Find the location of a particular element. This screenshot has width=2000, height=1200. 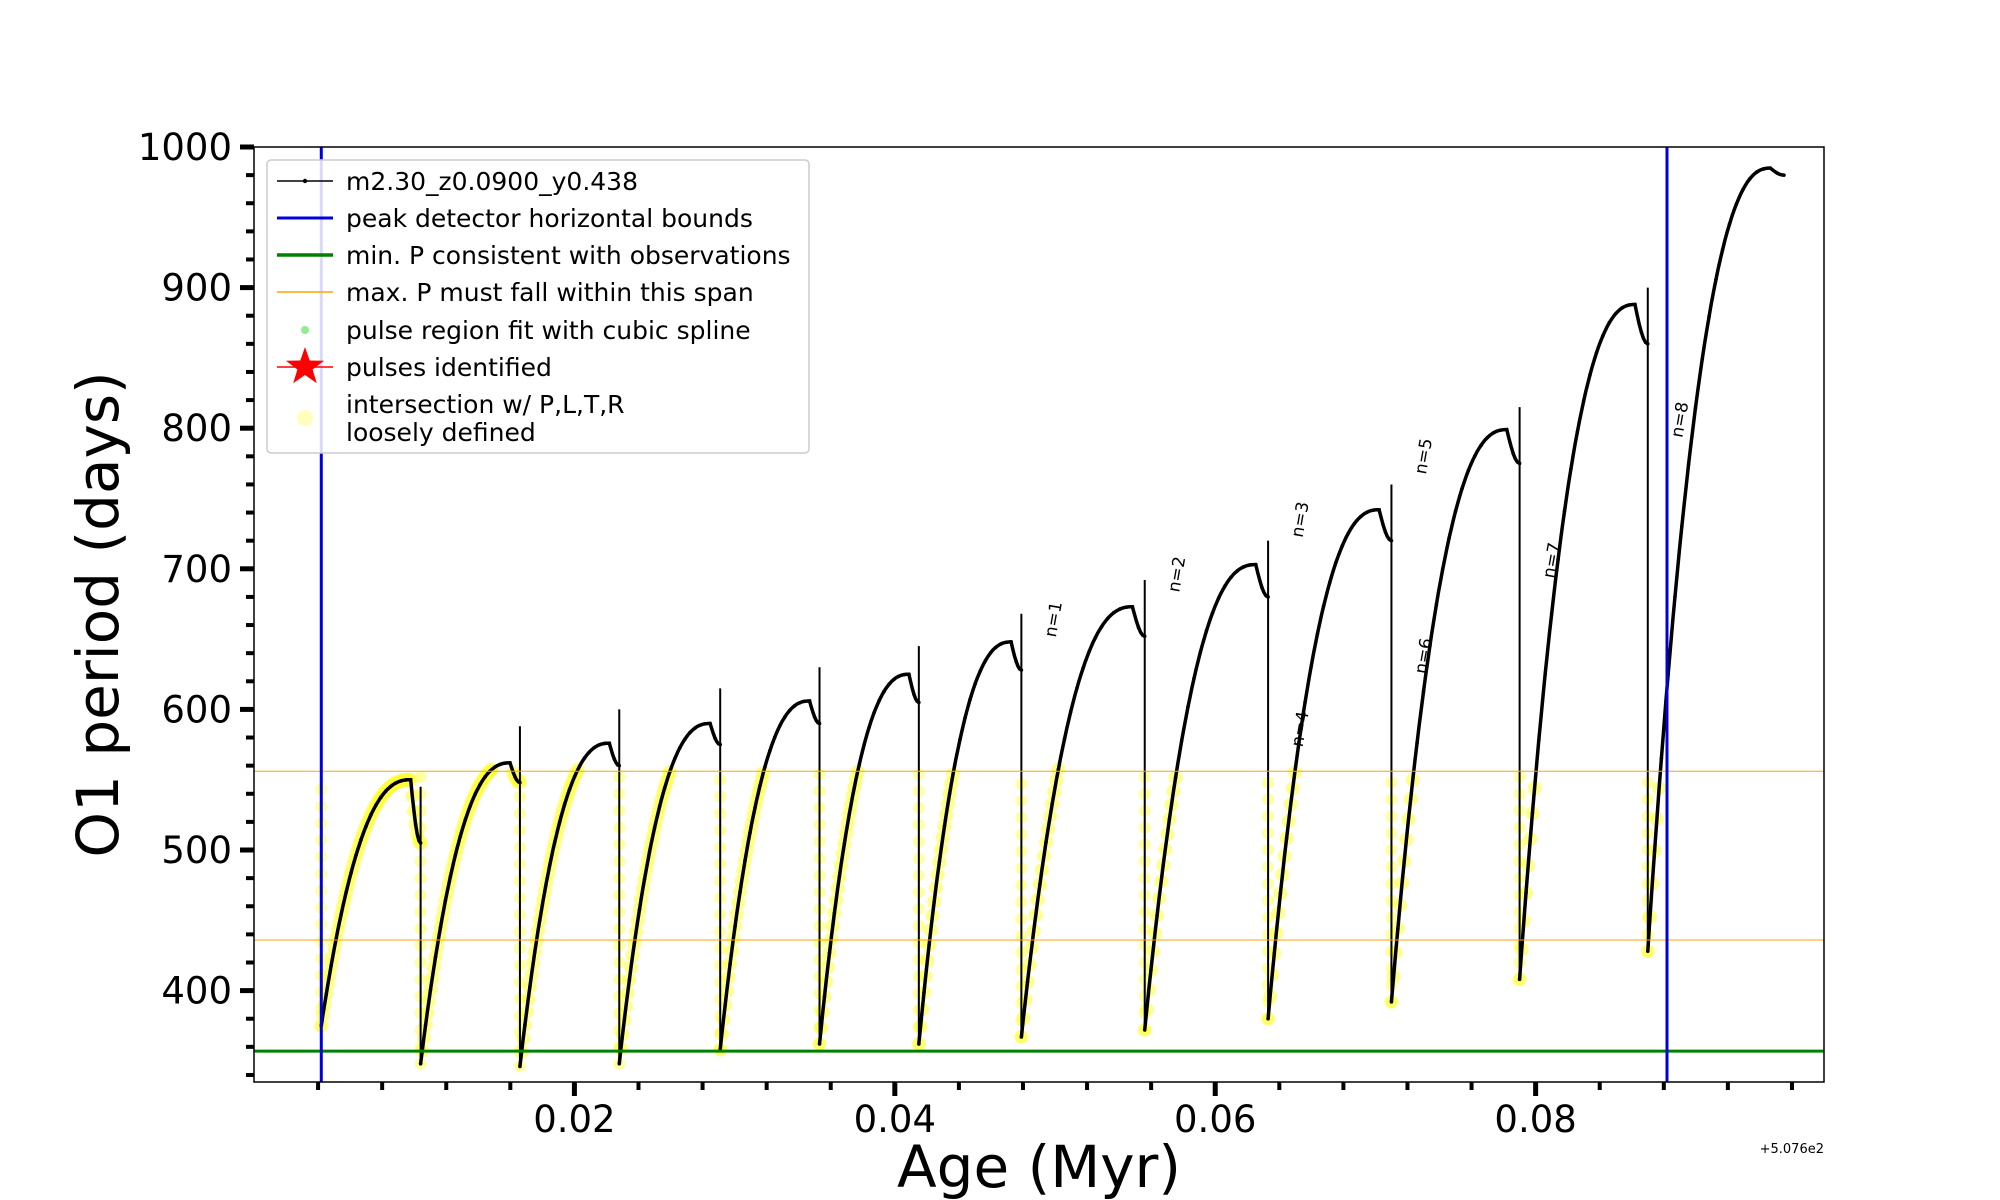

legend-label: peak detector horizontal bounds is located at coordinates (549, 218).